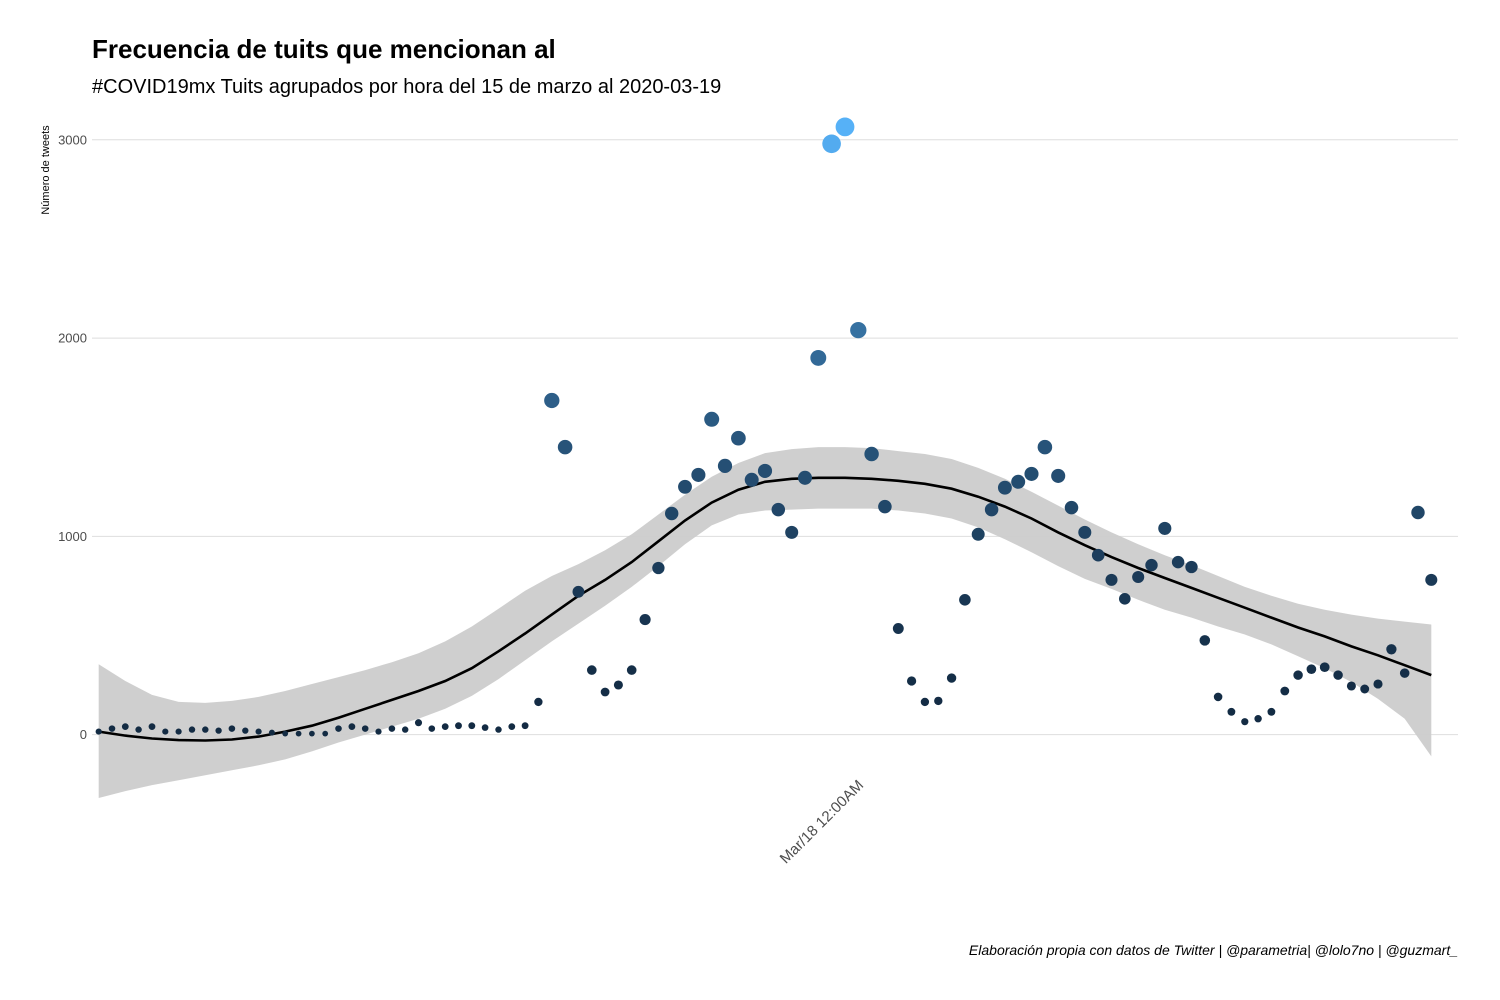  Describe the element at coordinates (83, 734) in the screenshot. I see `y-tick-label: 0` at that location.